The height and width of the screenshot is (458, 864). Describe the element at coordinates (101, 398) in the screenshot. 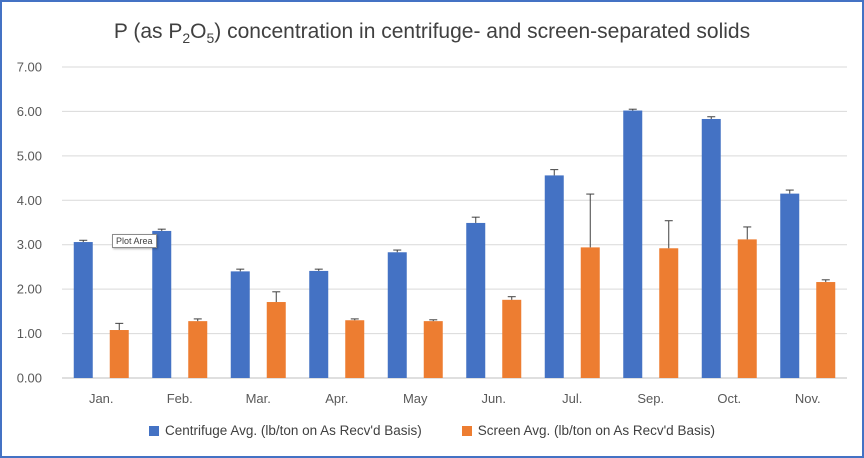

I see `x-tick-label: Jan.` at that location.